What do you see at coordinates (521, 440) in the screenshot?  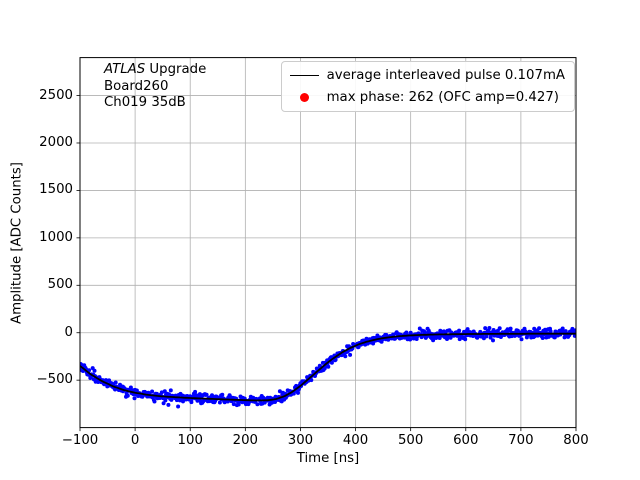 I see `x-tick-label: 700` at bounding box center [521, 440].